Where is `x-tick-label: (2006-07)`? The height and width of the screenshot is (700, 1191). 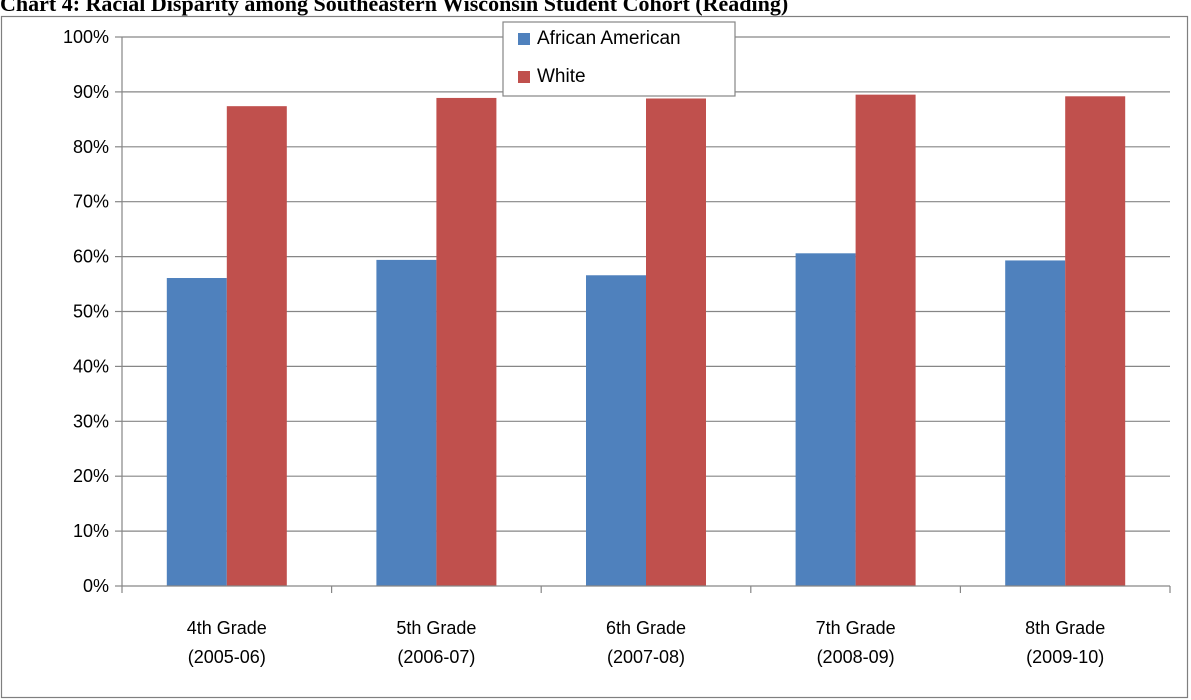
x-tick-label: (2006-07) is located at coordinates (436, 657).